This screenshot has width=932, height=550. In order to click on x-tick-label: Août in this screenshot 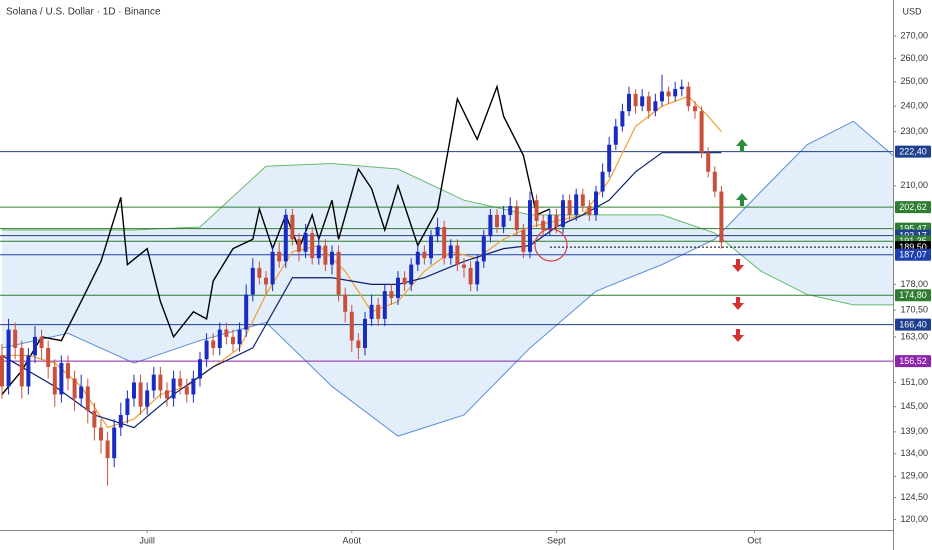, I will do `click(352, 540)`.